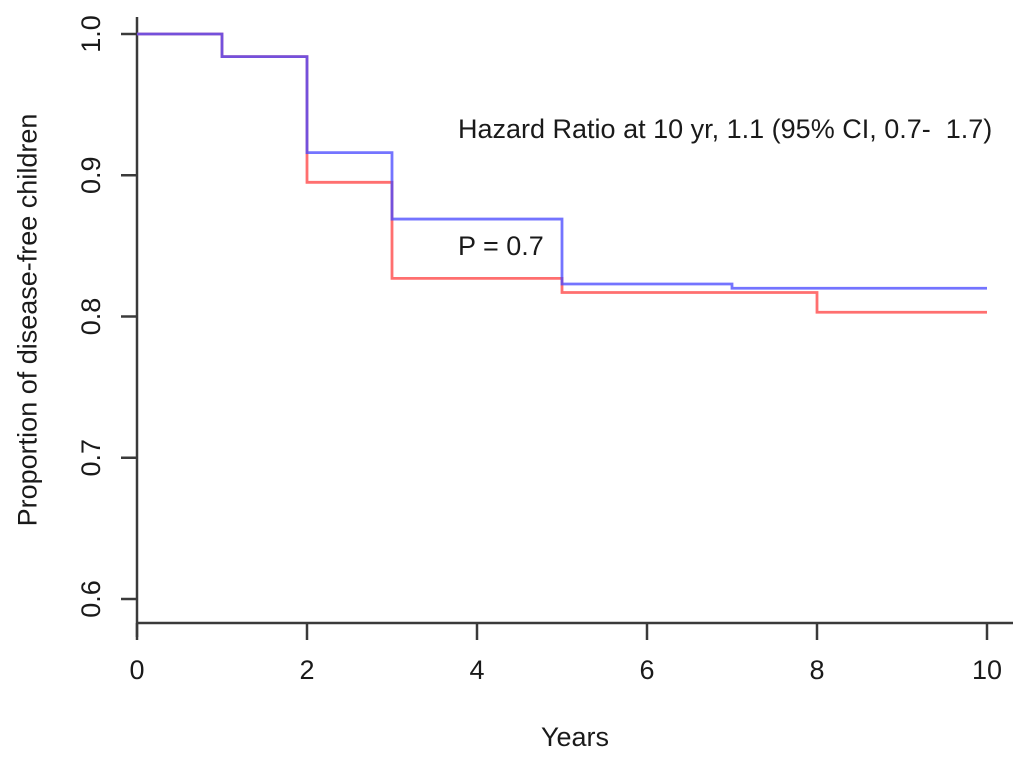 This screenshot has width=1024, height=770. I want to click on y-tick-label: 0.6, so click(91, 599).